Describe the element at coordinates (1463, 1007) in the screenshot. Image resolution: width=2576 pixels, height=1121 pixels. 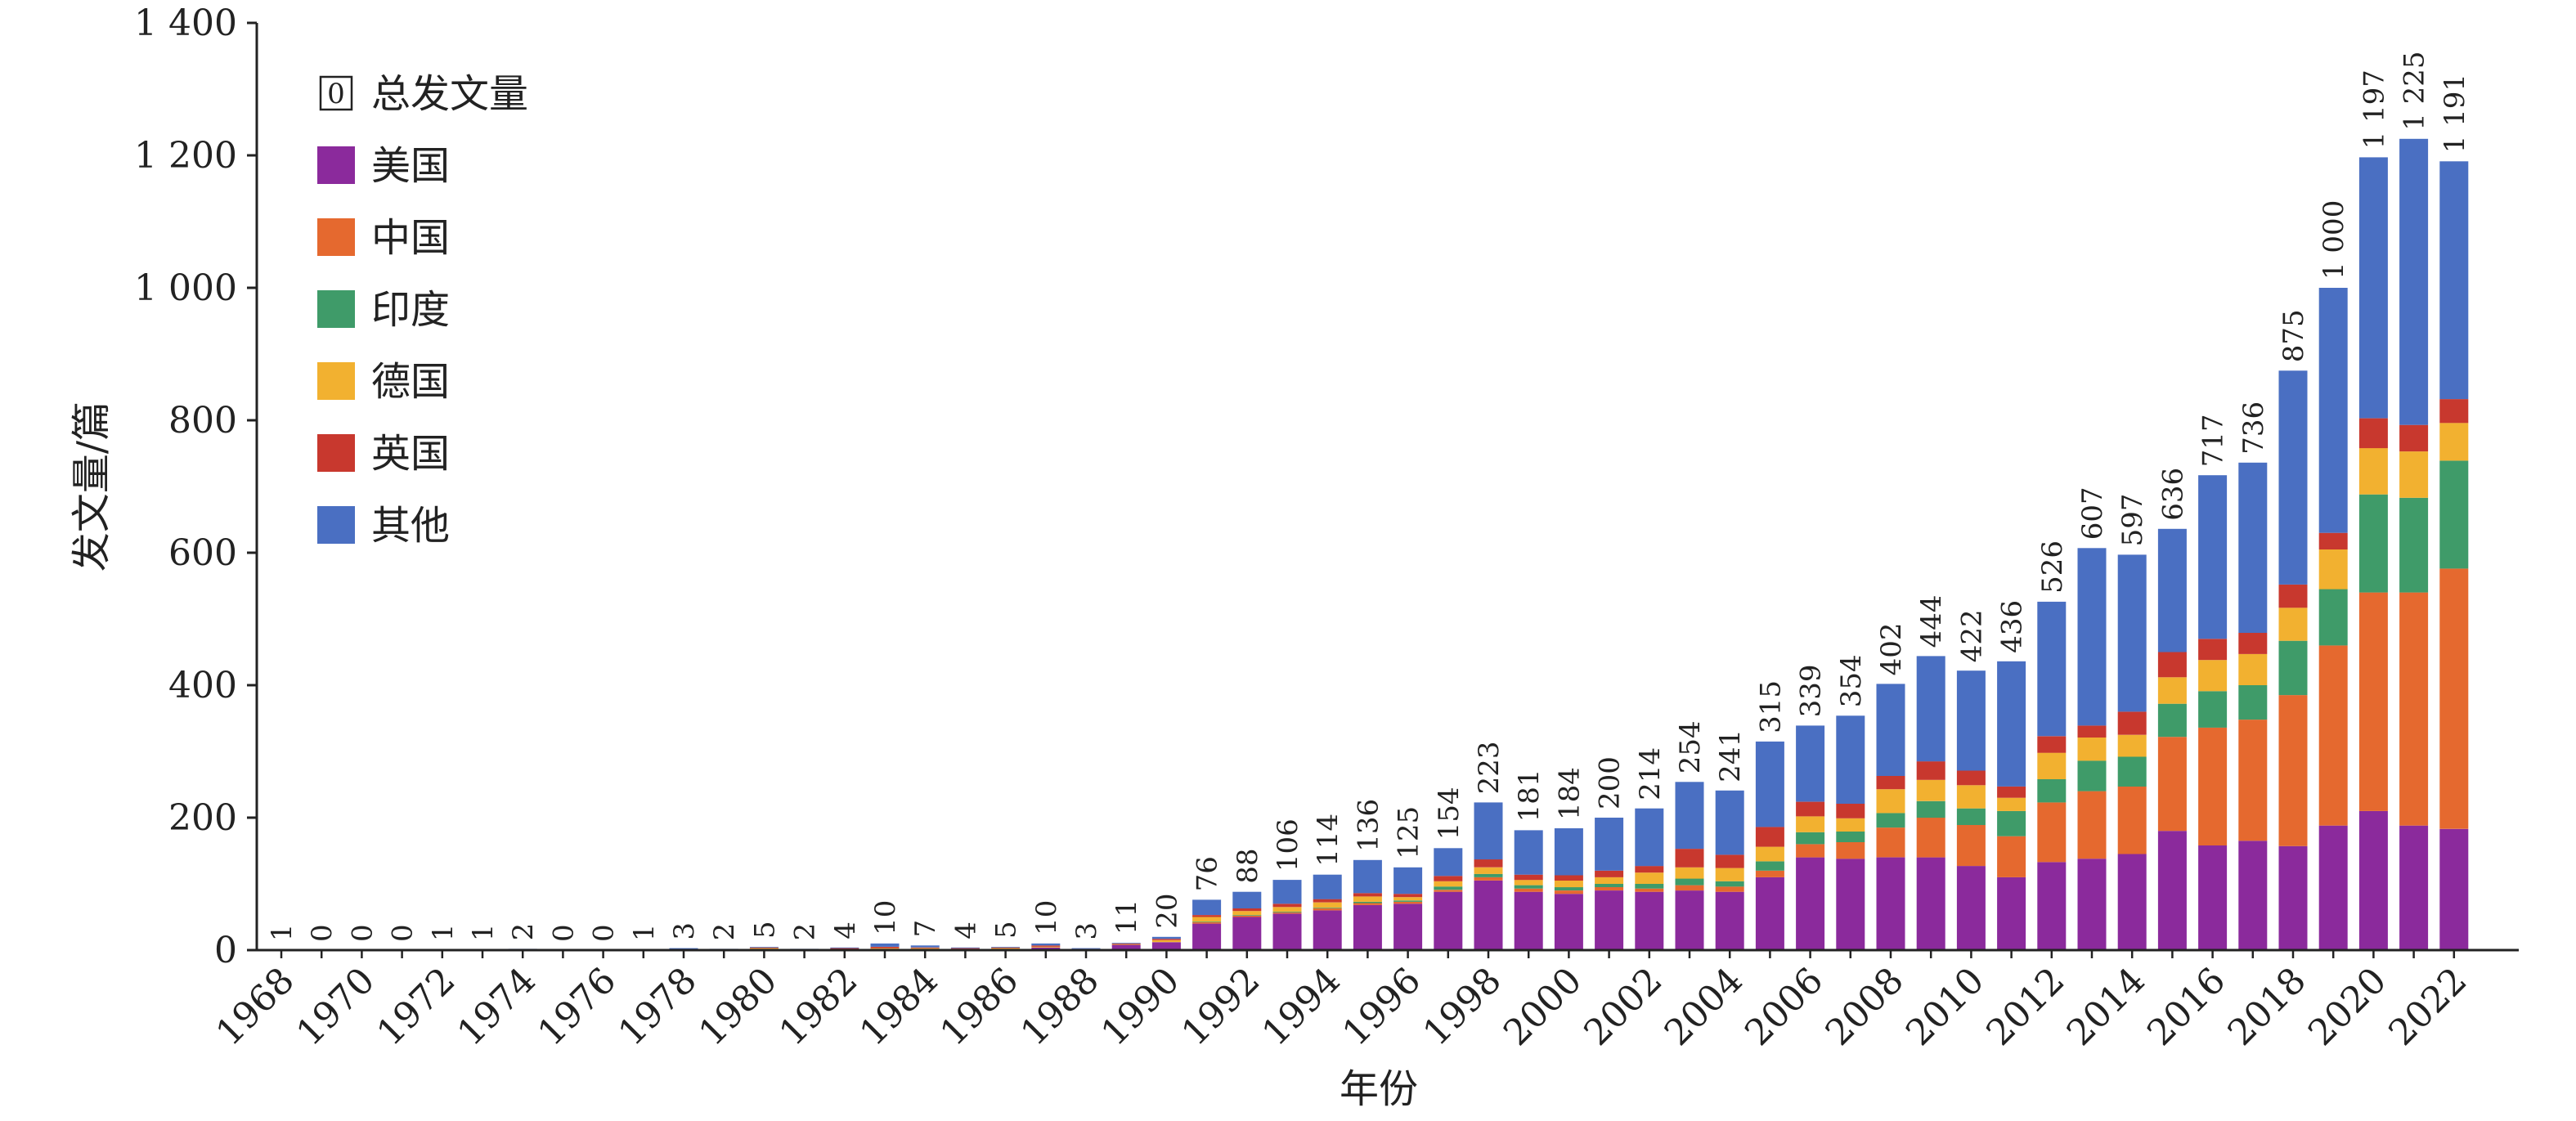
I see `x-tick-label: 1998` at that location.